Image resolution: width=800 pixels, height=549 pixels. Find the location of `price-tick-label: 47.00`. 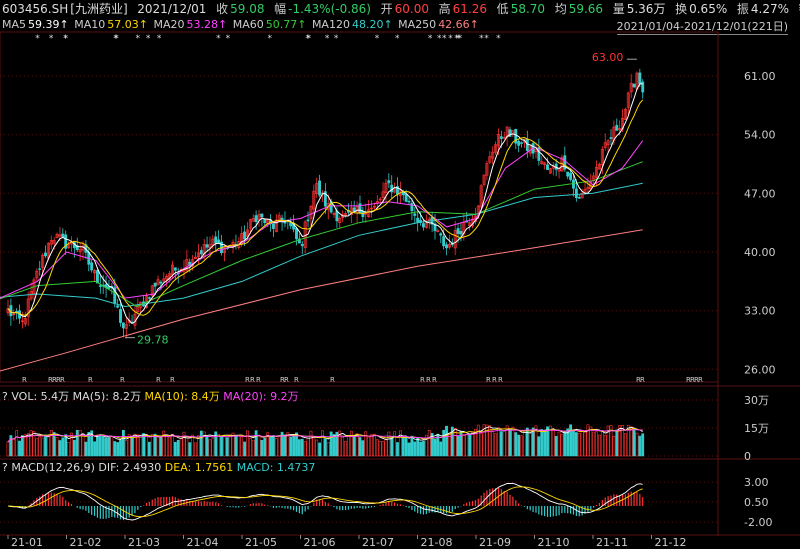

price-tick-label: 47.00 is located at coordinates (760, 193).